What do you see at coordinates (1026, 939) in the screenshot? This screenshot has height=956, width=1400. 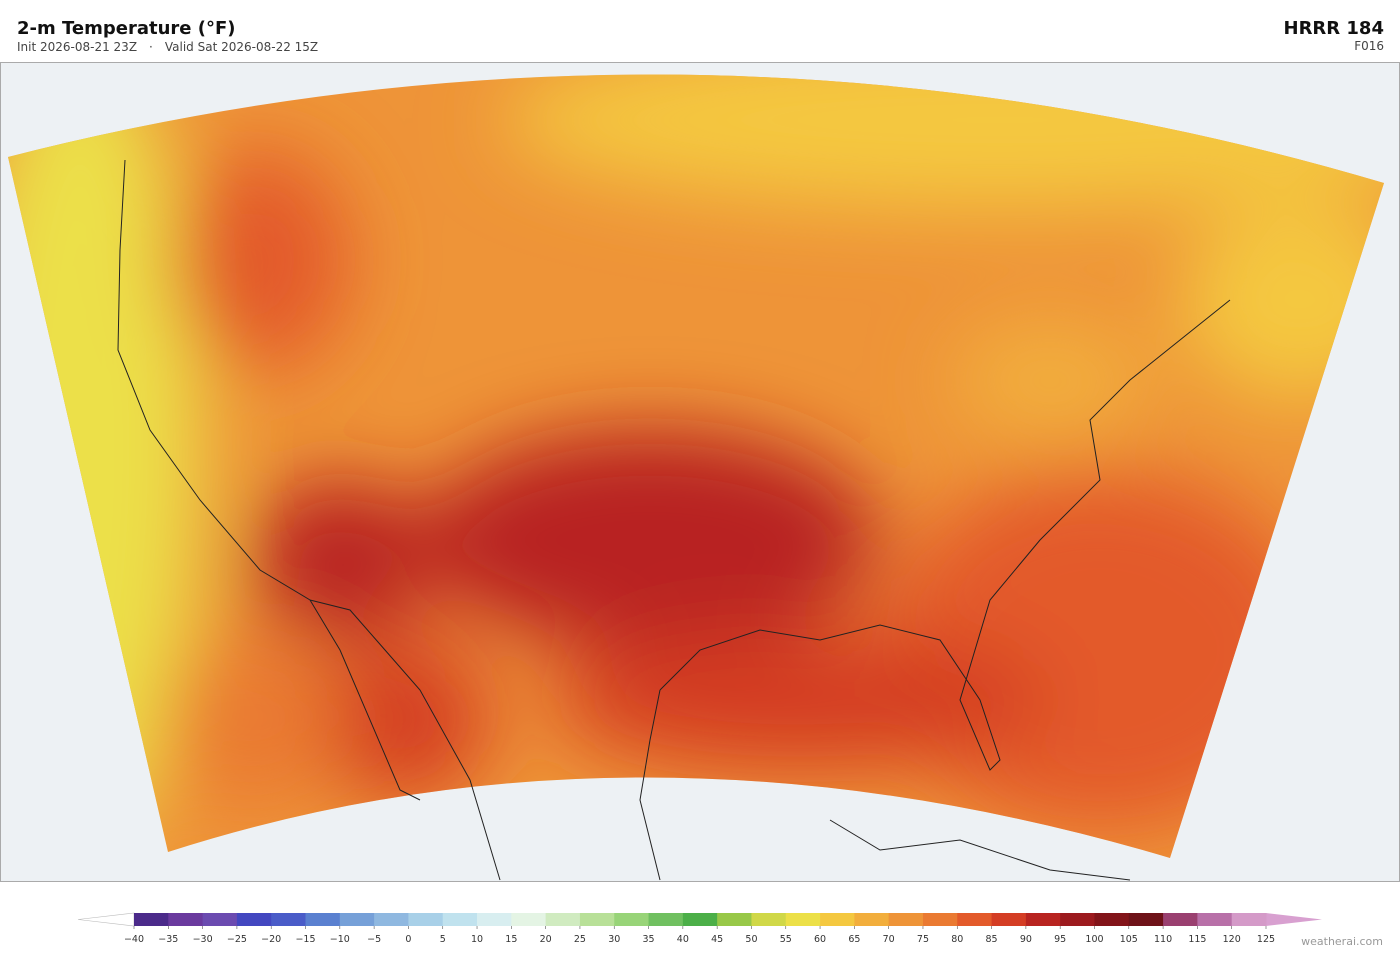 I see `colorbar-tick-label: 90` at bounding box center [1026, 939].